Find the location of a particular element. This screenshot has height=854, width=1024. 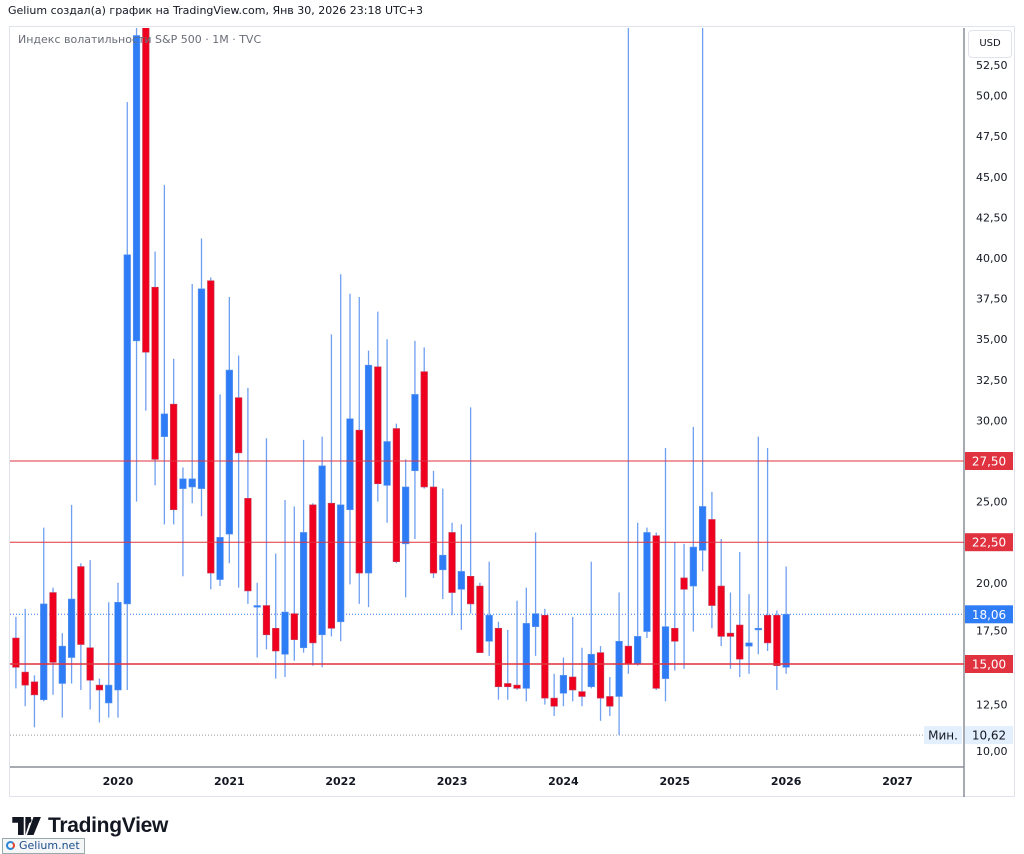

symbol-legend: Индекс волатильности S&P 500 · 1M · TVC is located at coordinates (140, 39).